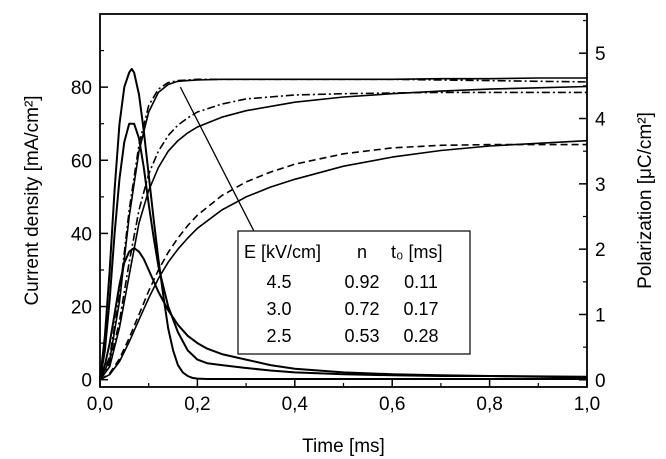  Describe the element at coordinates (600, 315) in the screenshot. I see `y-right-tick-label: 1` at that location.